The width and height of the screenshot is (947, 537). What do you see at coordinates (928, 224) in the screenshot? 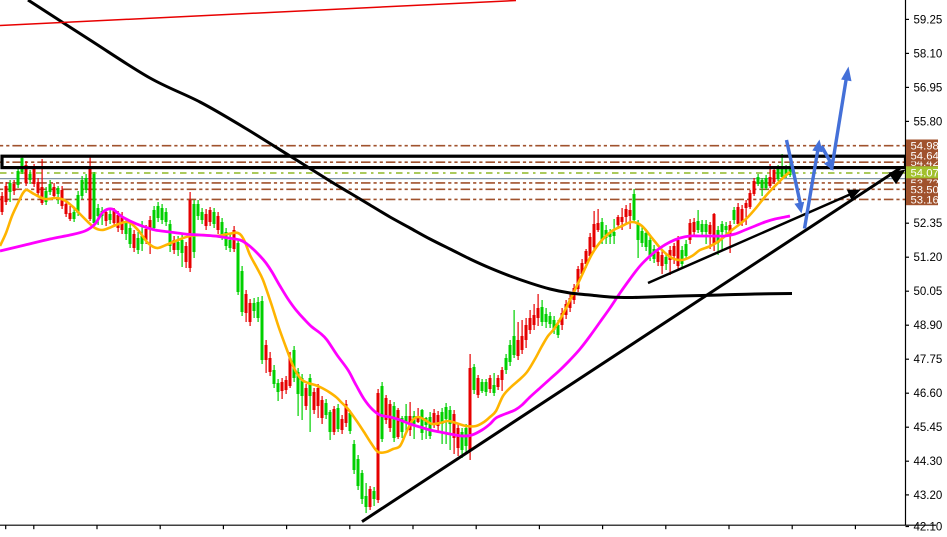
I see `svg-text: 52.35` at bounding box center [928, 224].